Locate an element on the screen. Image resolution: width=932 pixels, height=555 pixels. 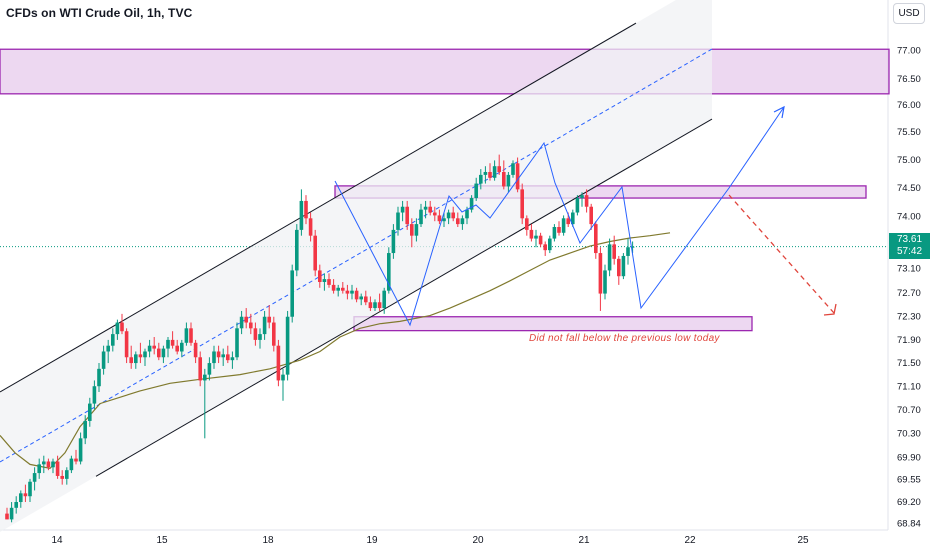
time-tick-label: 15 is located at coordinates (162, 540).